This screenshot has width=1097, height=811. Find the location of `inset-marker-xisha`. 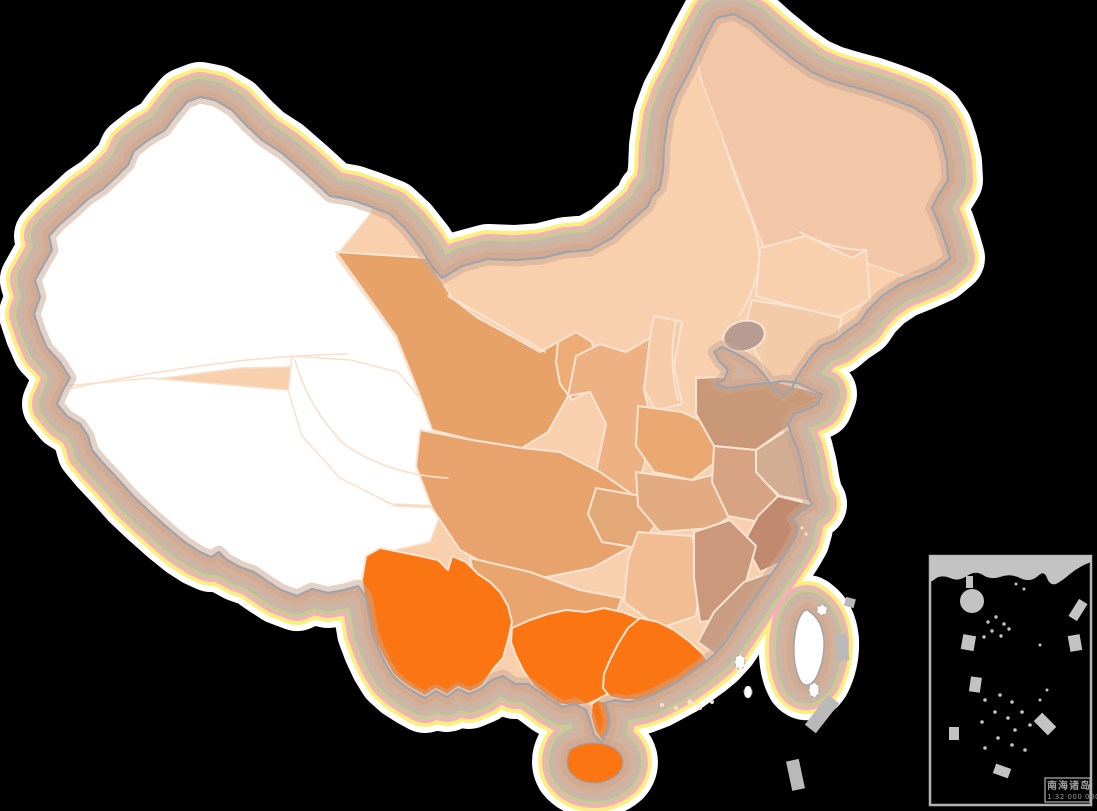

inset-marker-xisha is located at coordinates (968, 643).